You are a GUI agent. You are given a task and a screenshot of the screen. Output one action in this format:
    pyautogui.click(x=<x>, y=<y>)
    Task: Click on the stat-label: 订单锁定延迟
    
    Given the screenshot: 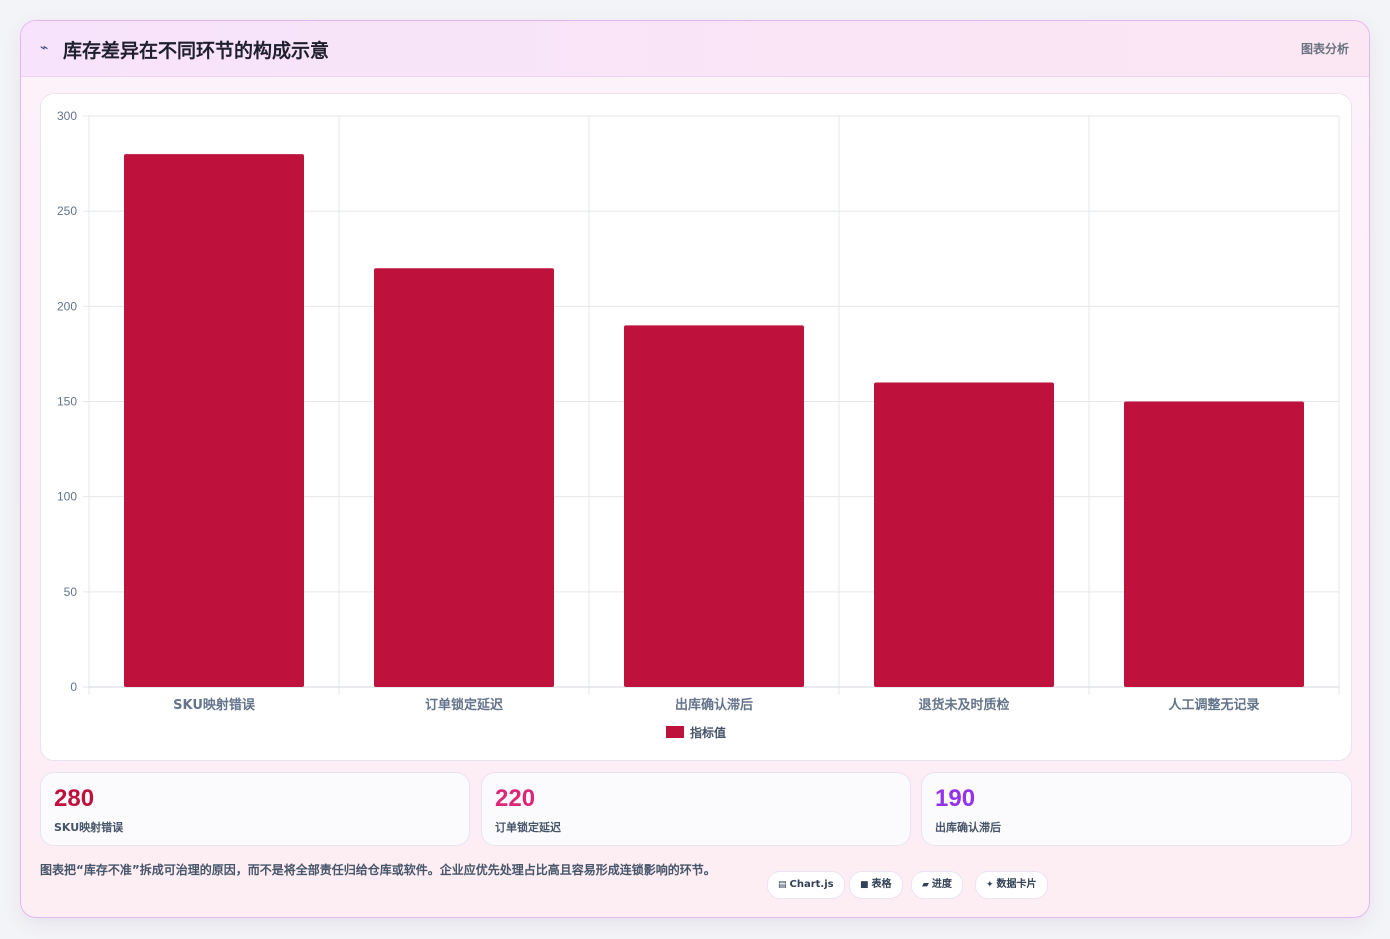 What is the action you would take?
    pyautogui.click(x=528, y=827)
    